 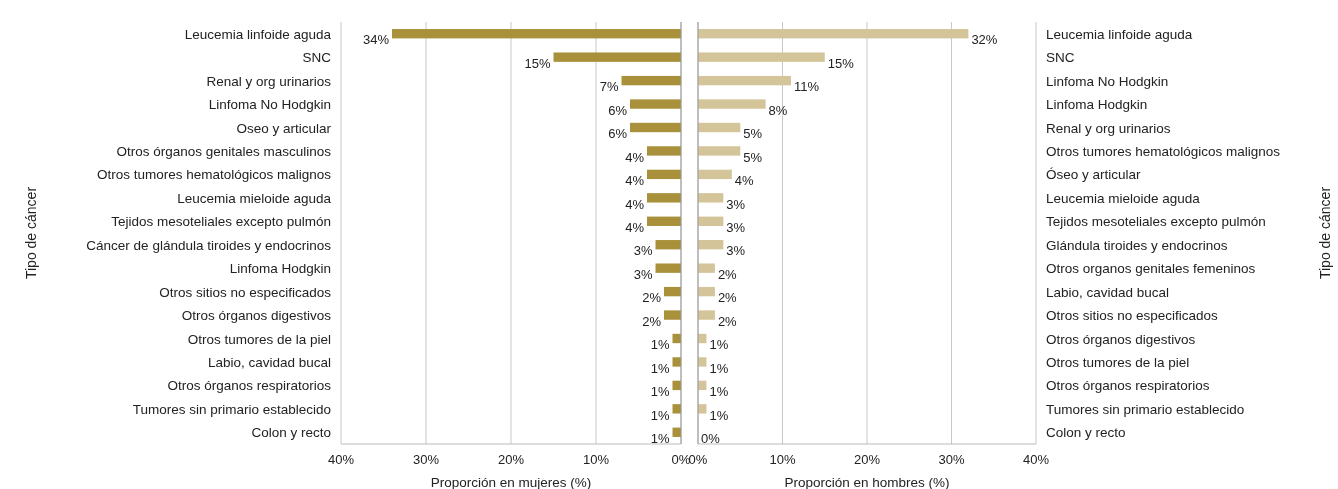 What do you see at coordinates (806, 87) in the screenshot?
I see `data-label: 11%` at bounding box center [806, 87].